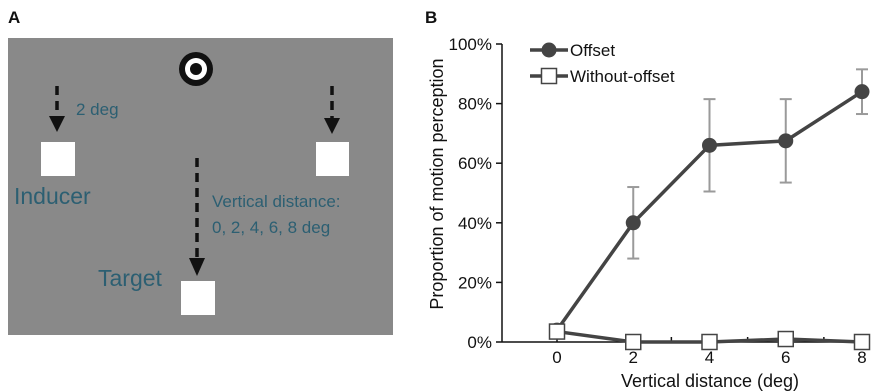 Image resolution: width=891 pixels, height=392 pixels. I want to click on vertical-distance-label: Vertical distance:, so click(276, 201).